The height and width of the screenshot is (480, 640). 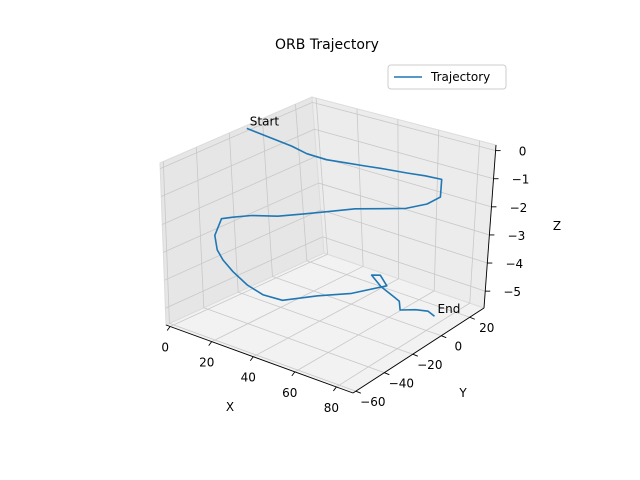 I want to click on y-axis-line, so click(x=418, y=350).